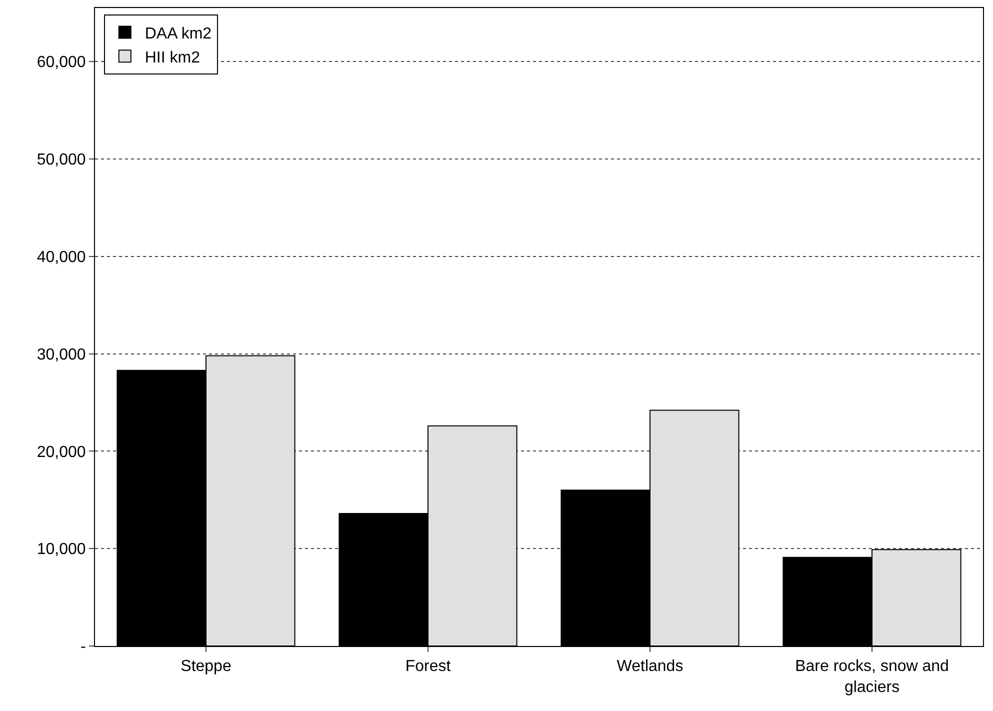 The height and width of the screenshot is (711, 993). Describe the element at coordinates (61, 257) in the screenshot. I see `y-tick-label: 40,000` at that location.